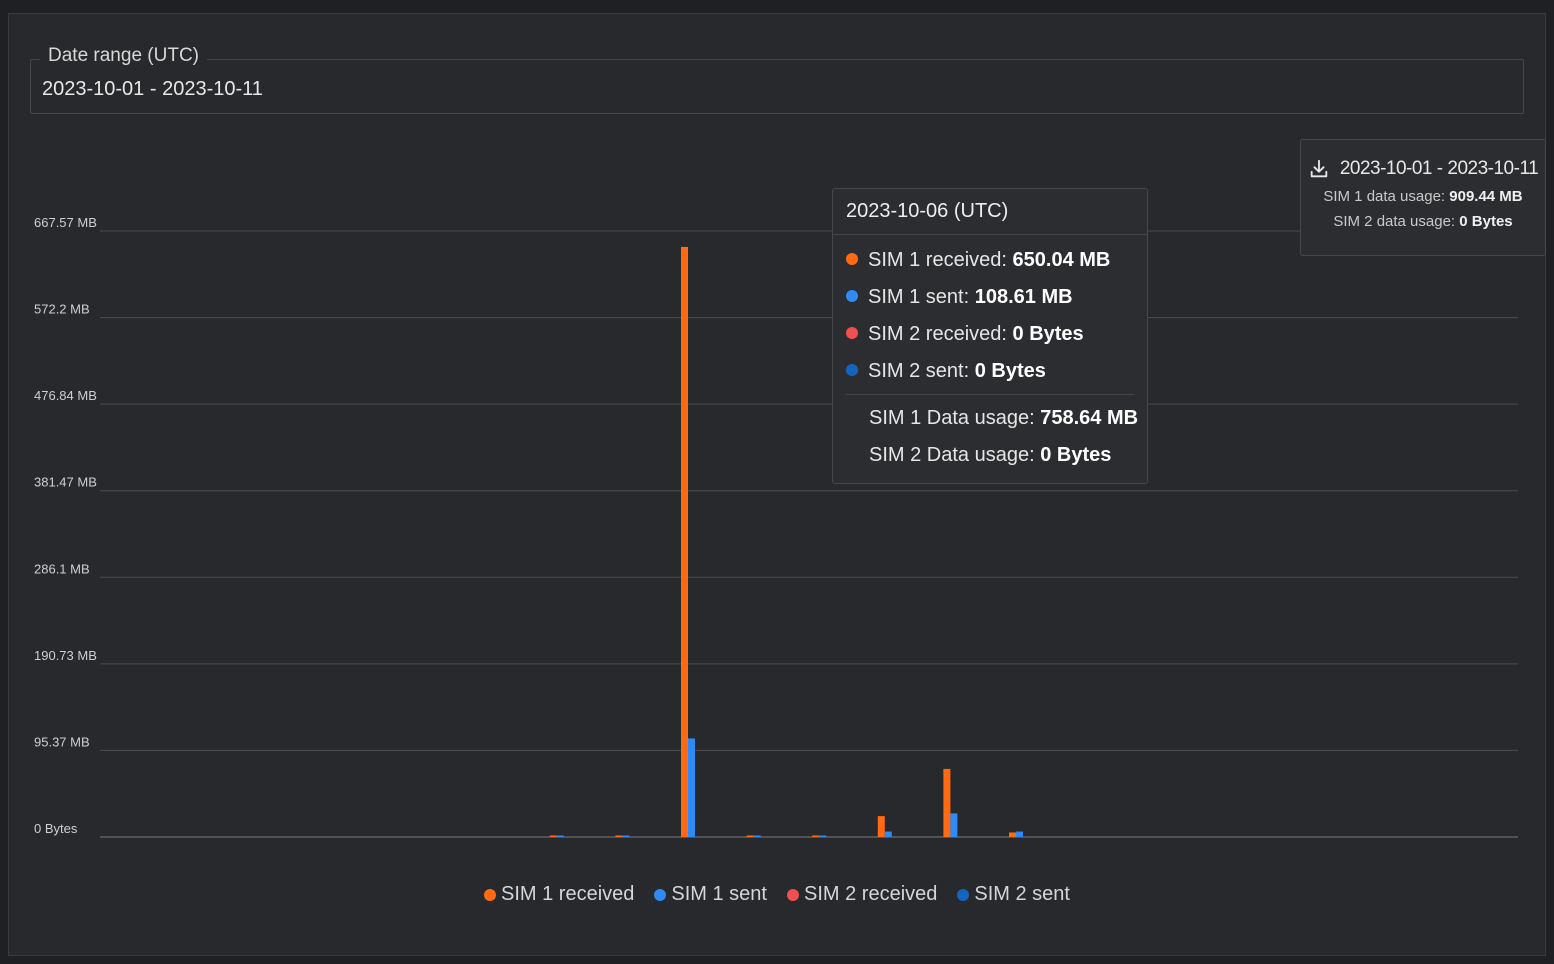 The width and height of the screenshot is (1554, 964). Describe the element at coordinates (959, 297) in the screenshot. I see `tooltip-row: SIM 1 sent: 108.61 MB` at that location.